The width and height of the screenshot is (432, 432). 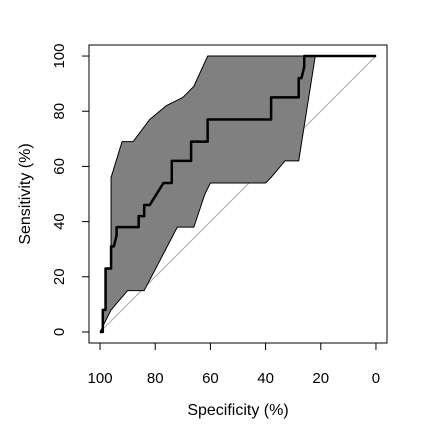 I want to click on y-tick-label: 80, so click(x=59, y=111).